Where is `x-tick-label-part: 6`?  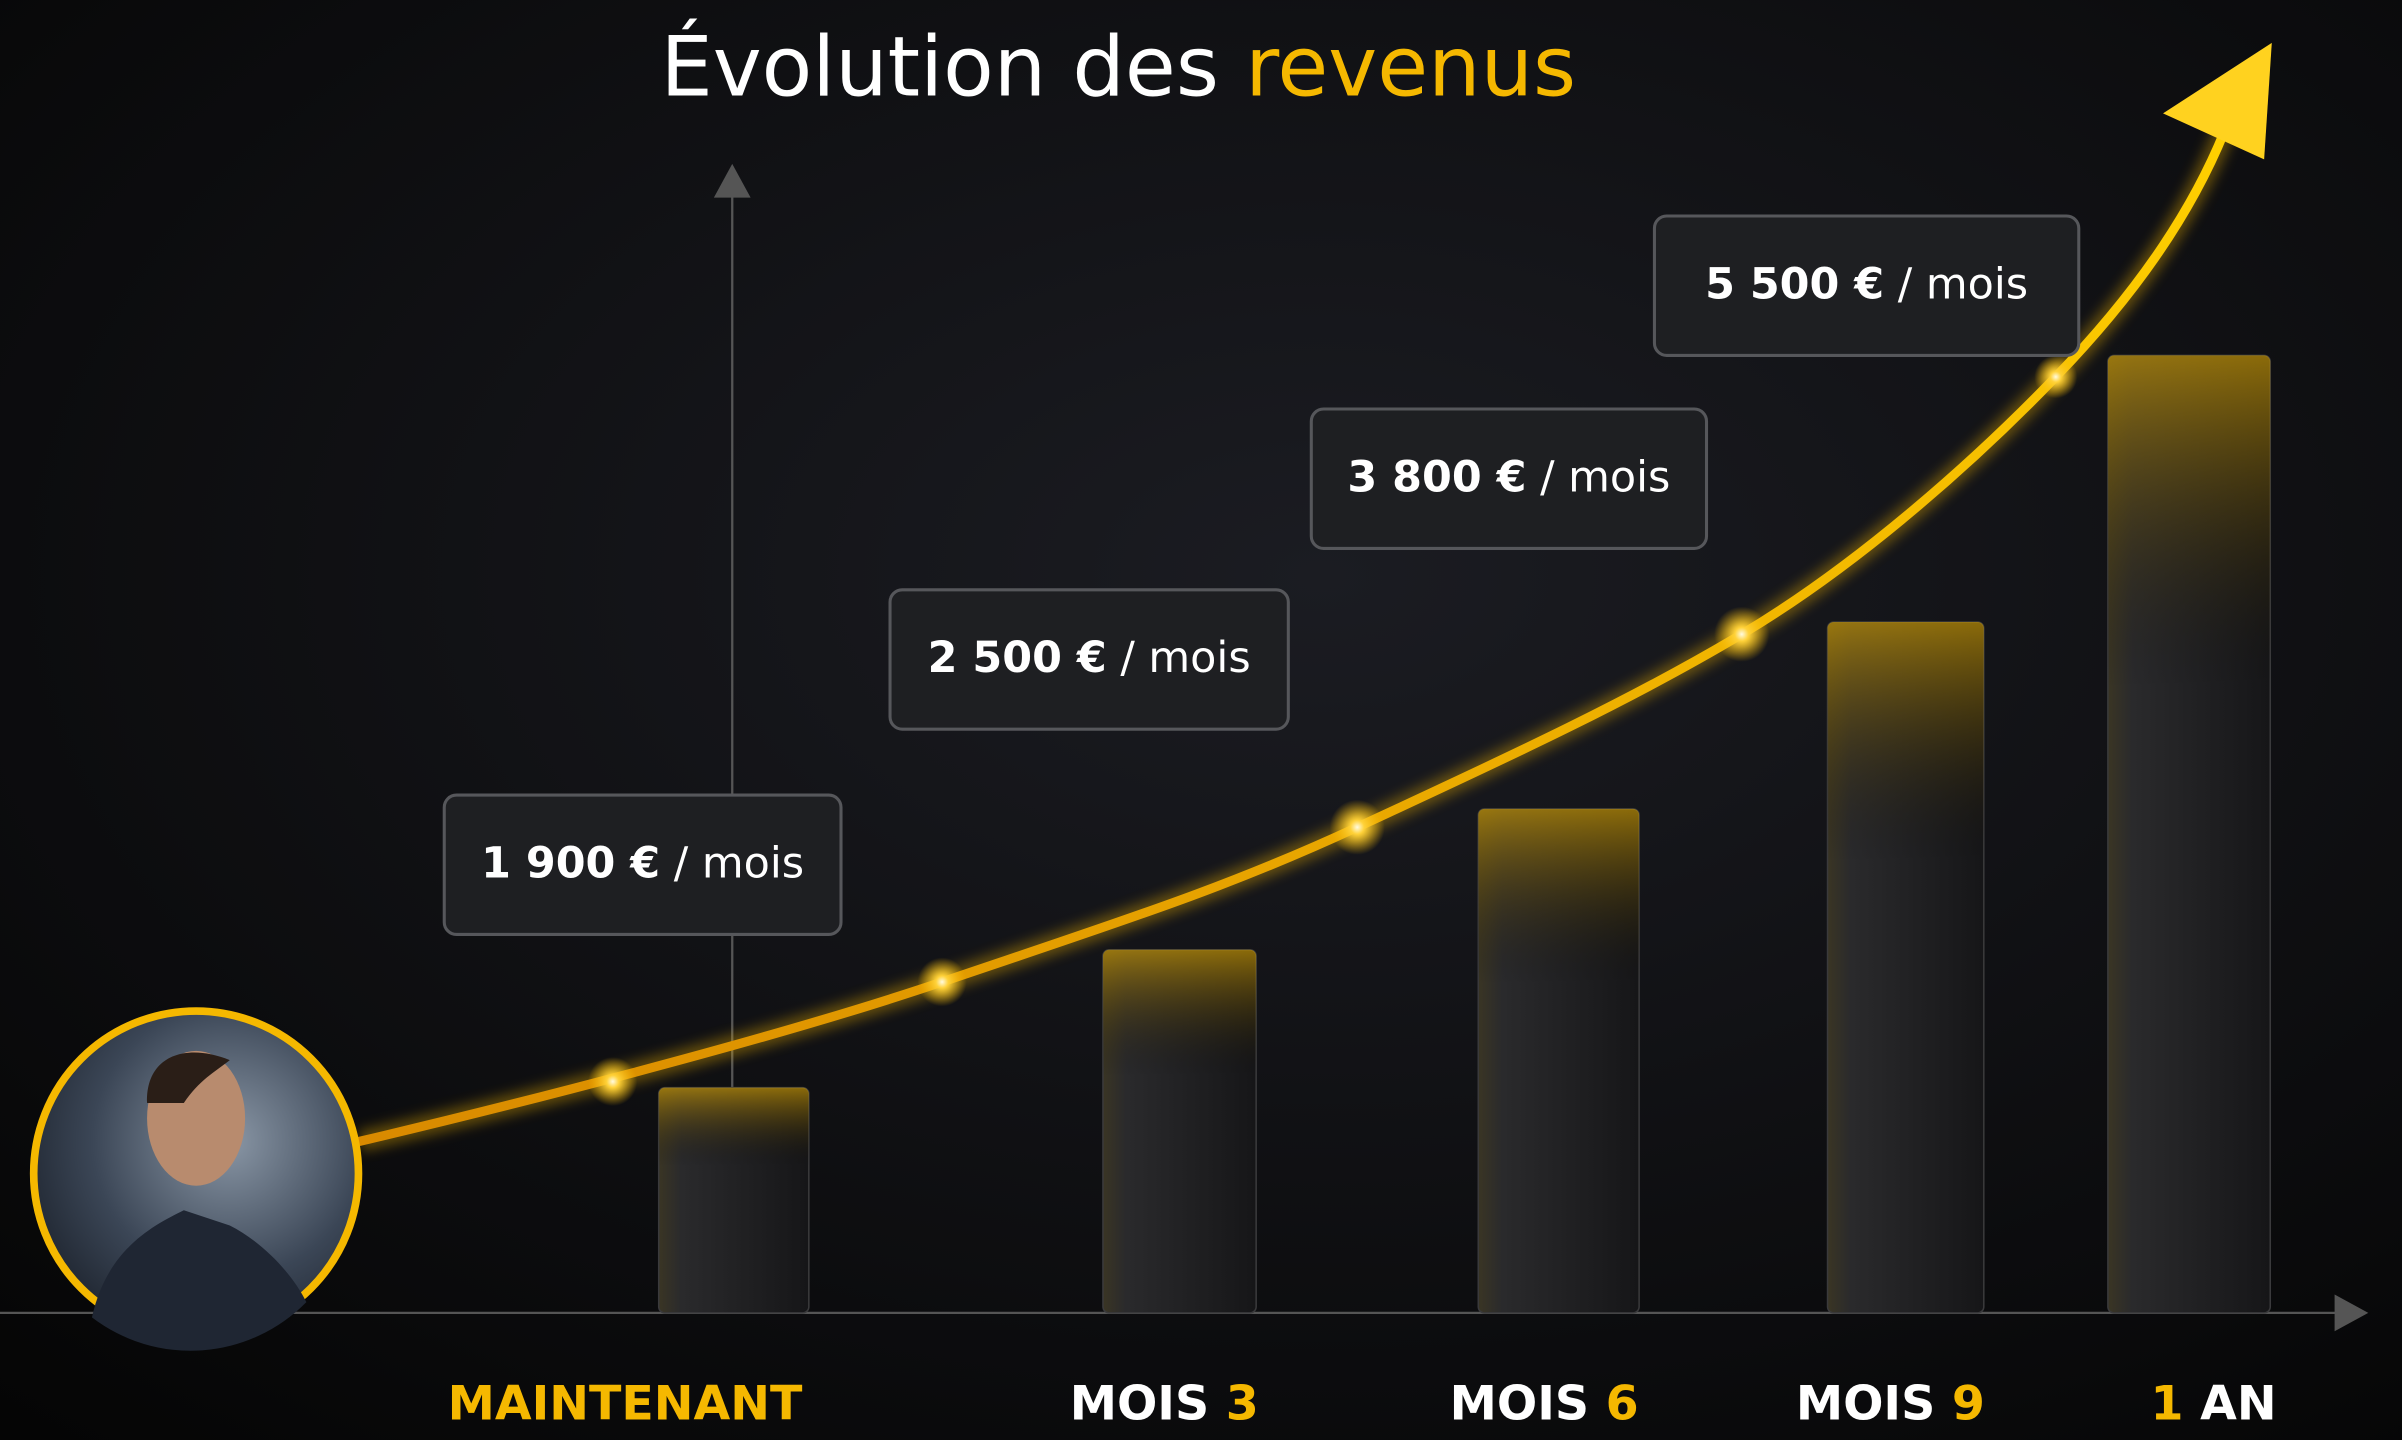 x-tick-label-part: 6 is located at coordinates (1622, 1403).